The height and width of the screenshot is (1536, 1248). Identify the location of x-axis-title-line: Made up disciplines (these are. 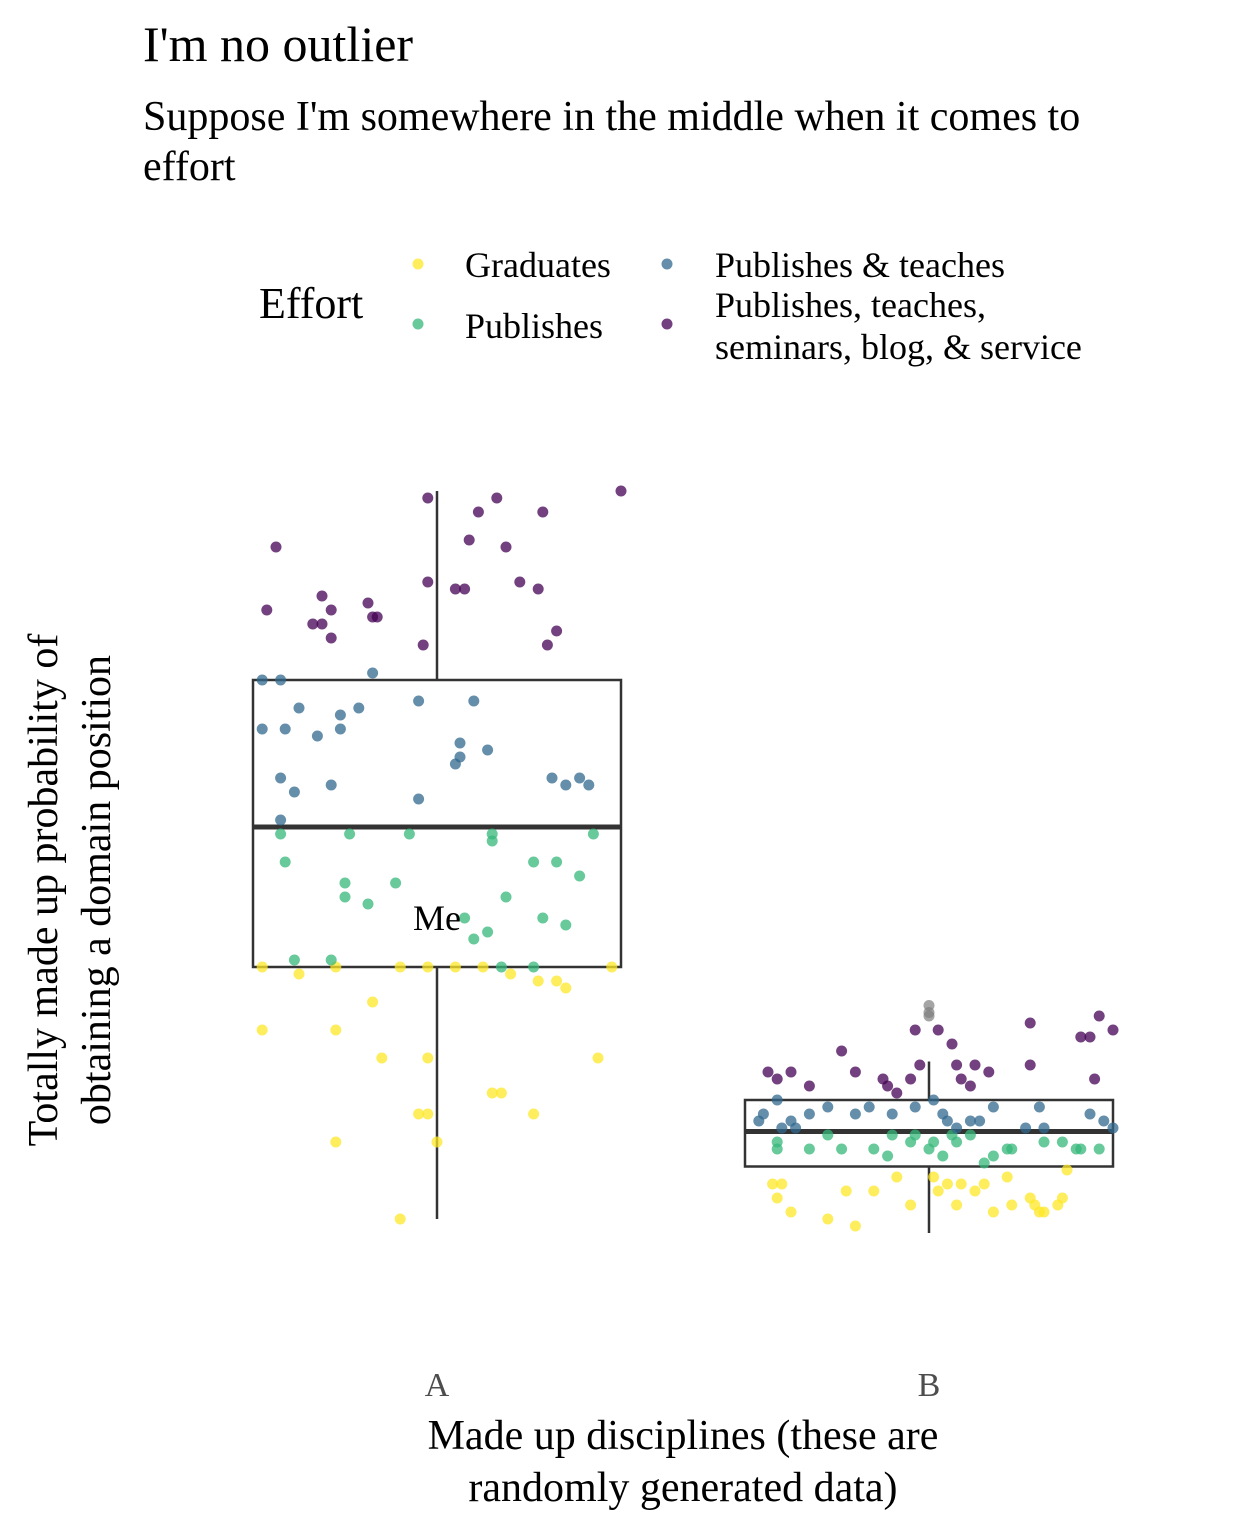
(683, 1436).